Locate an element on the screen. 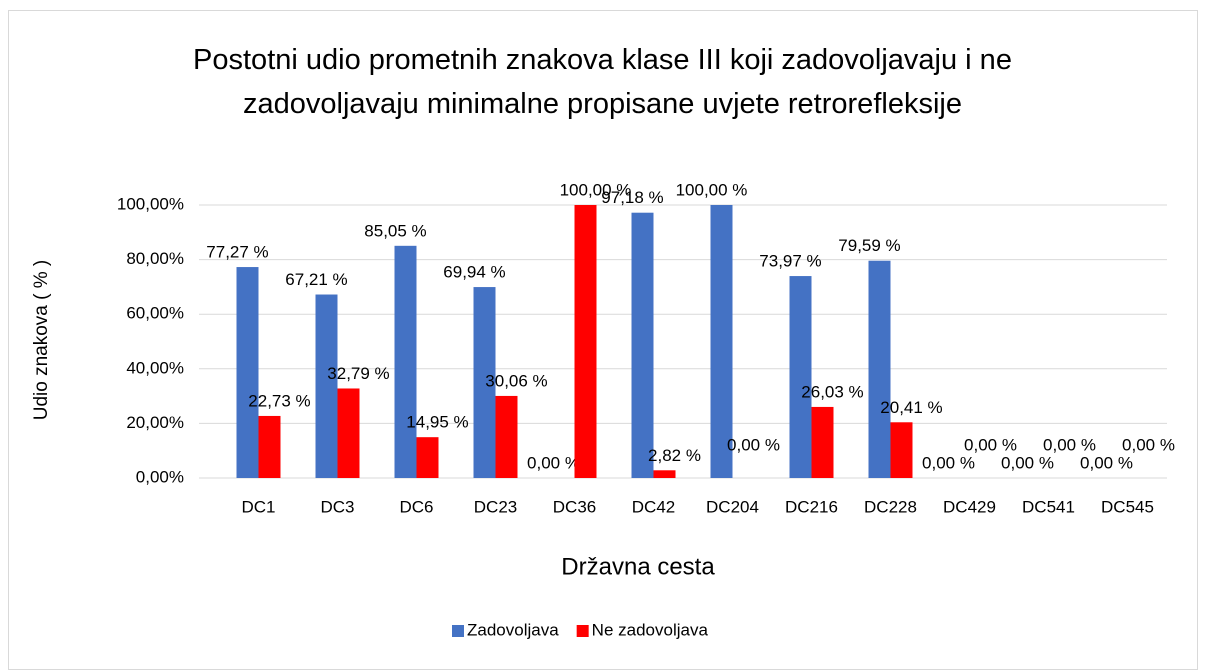 This screenshot has width=1205, height=670. legend-label: Zadovoljava is located at coordinates (513, 629).